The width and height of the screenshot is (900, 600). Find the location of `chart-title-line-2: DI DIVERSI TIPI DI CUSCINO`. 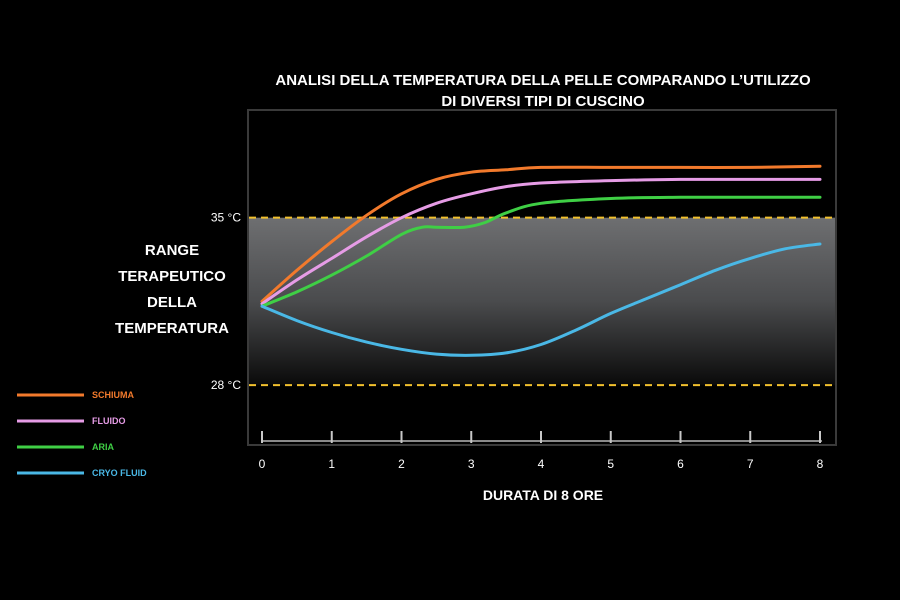

chart-title-line-2: DI DIVERSI TIPI DI CUSCINO is located at coordinates (543, 101).